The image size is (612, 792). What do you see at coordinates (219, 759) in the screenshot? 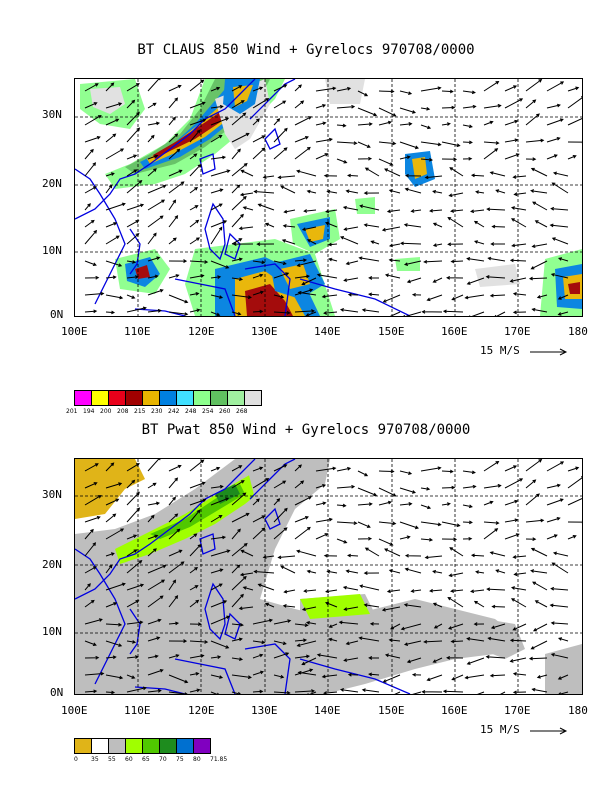
I see `colorbar-label: 71.85` at bounding box center [219, 759].